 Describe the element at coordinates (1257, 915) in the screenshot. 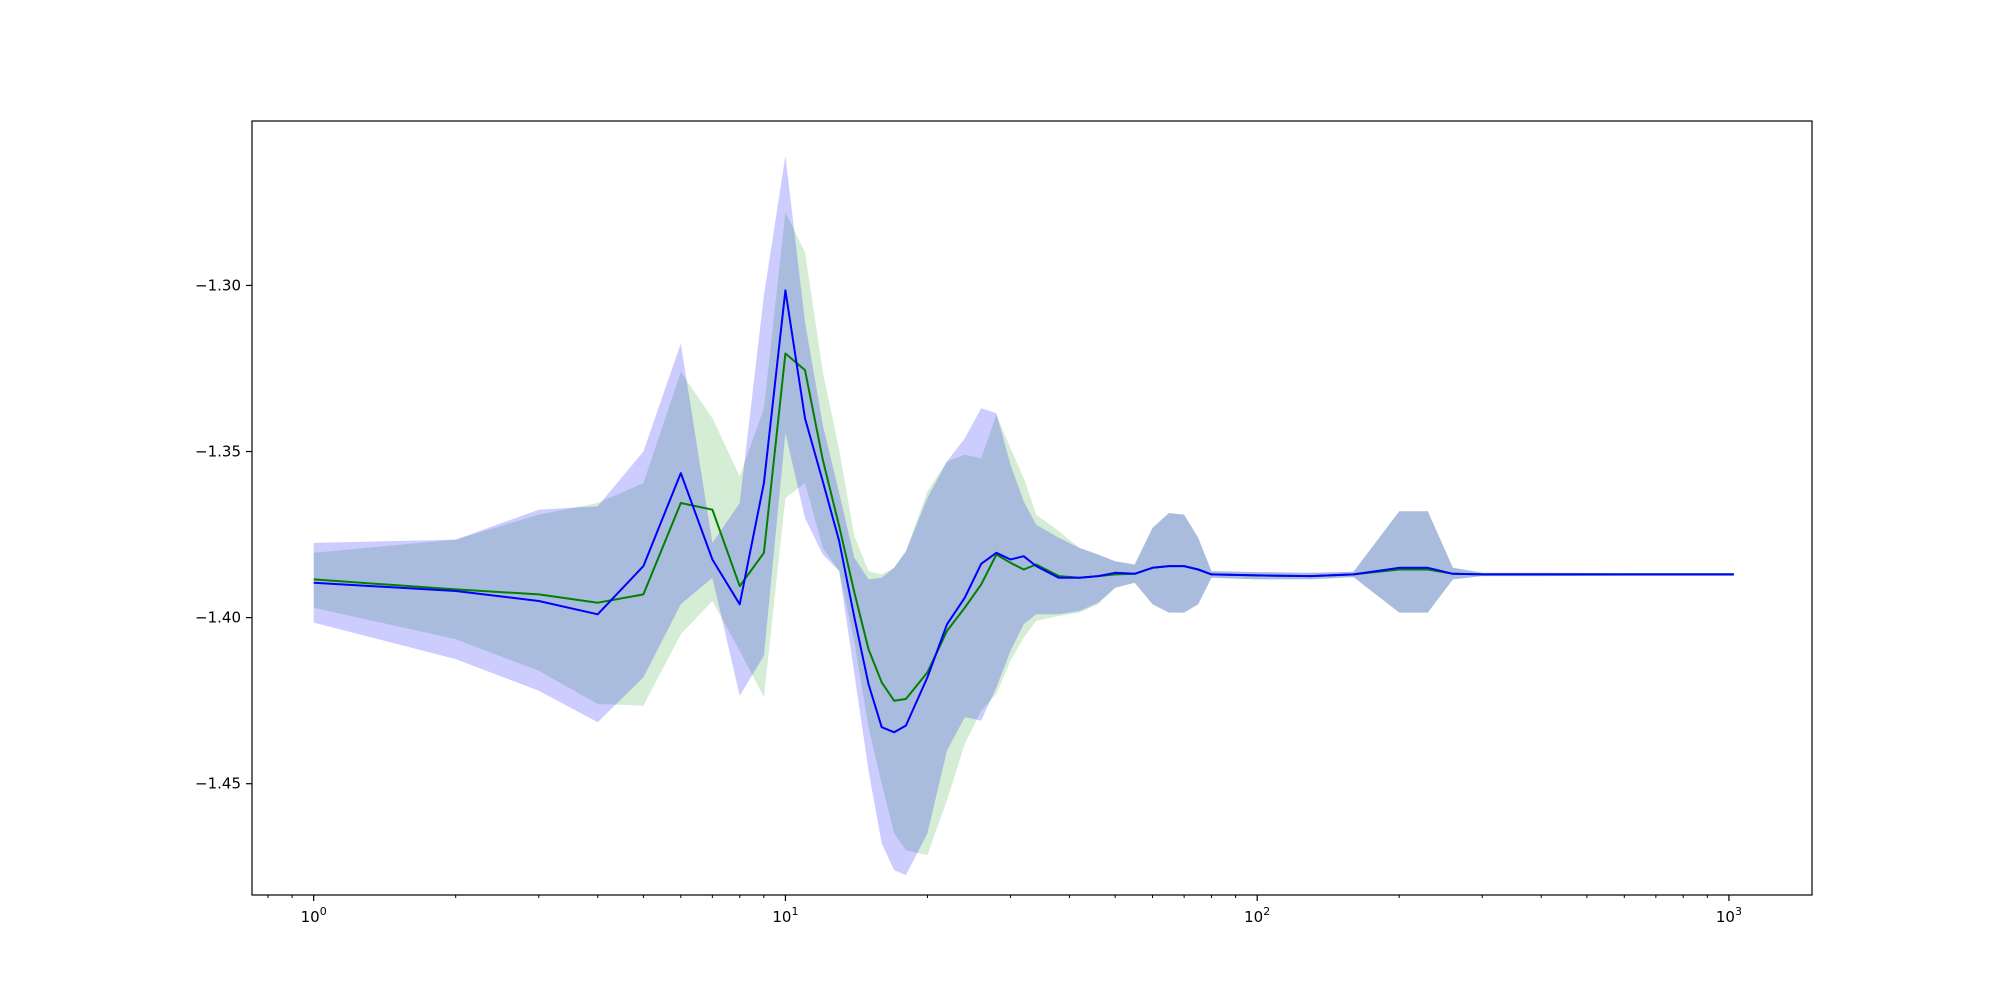

I see `x-tick-label: 10²` at that location.